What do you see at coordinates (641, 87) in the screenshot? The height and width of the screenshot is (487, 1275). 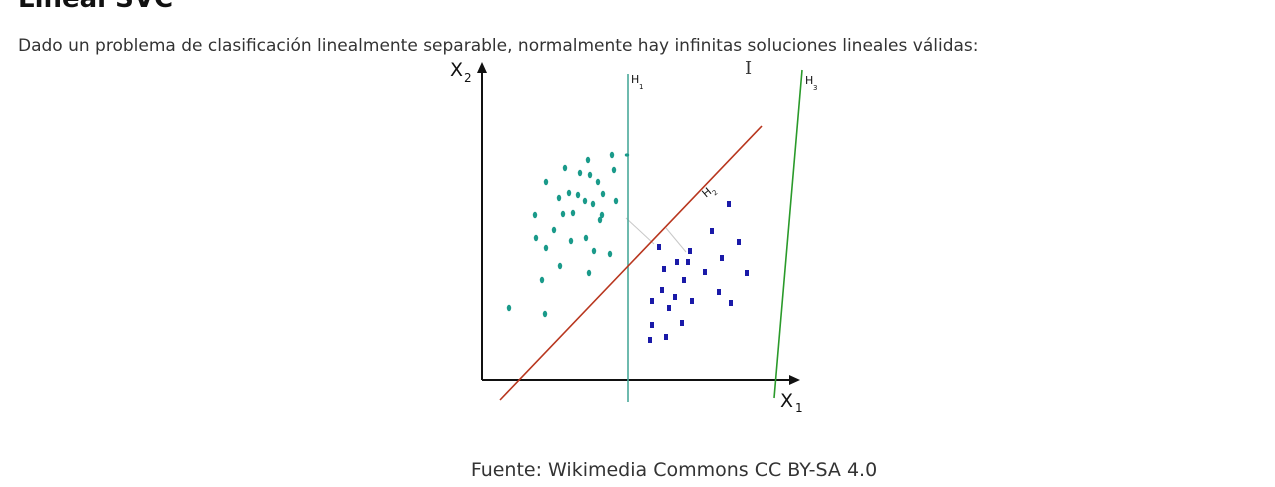 I see `h1-subscript: 1` at bounding box center [641, 87].